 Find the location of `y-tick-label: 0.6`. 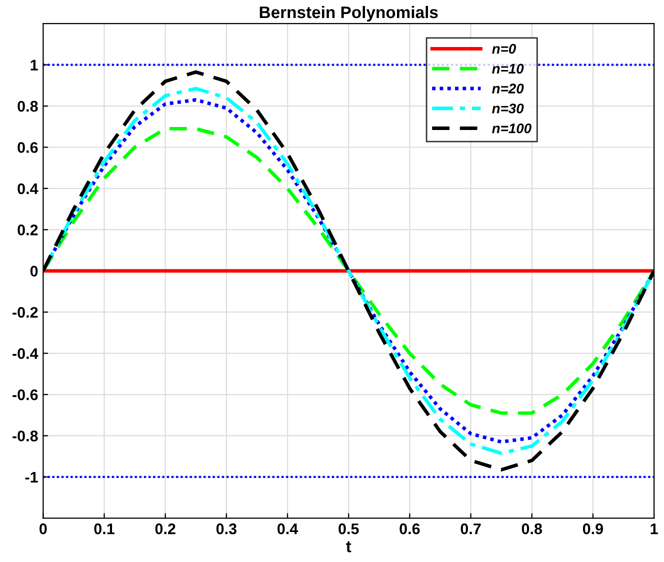

y-tick-label: 0.6 is located at coordinates (28, 147).